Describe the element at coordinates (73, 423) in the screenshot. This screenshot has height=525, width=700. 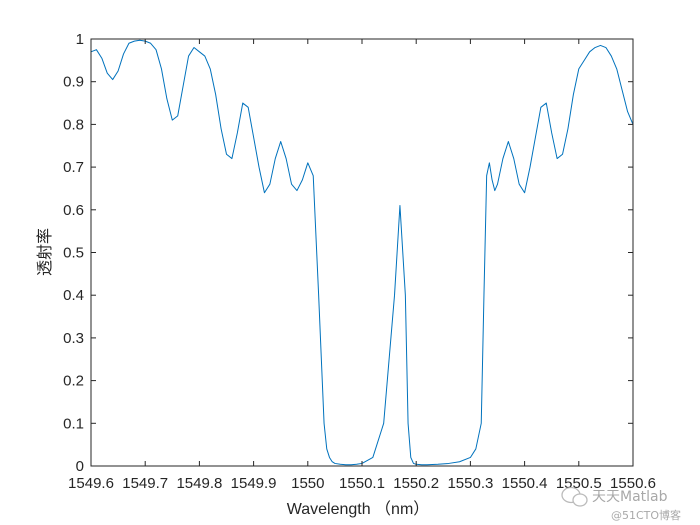
I see `y-tick-label: 0.1` at that location.